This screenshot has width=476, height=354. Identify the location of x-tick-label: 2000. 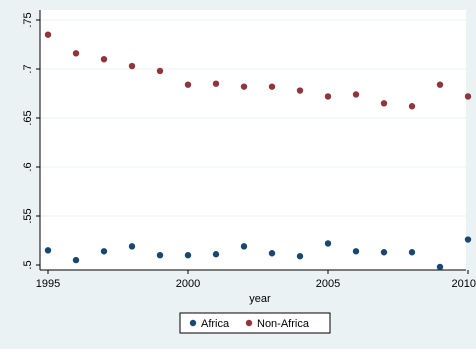
(188, 284).